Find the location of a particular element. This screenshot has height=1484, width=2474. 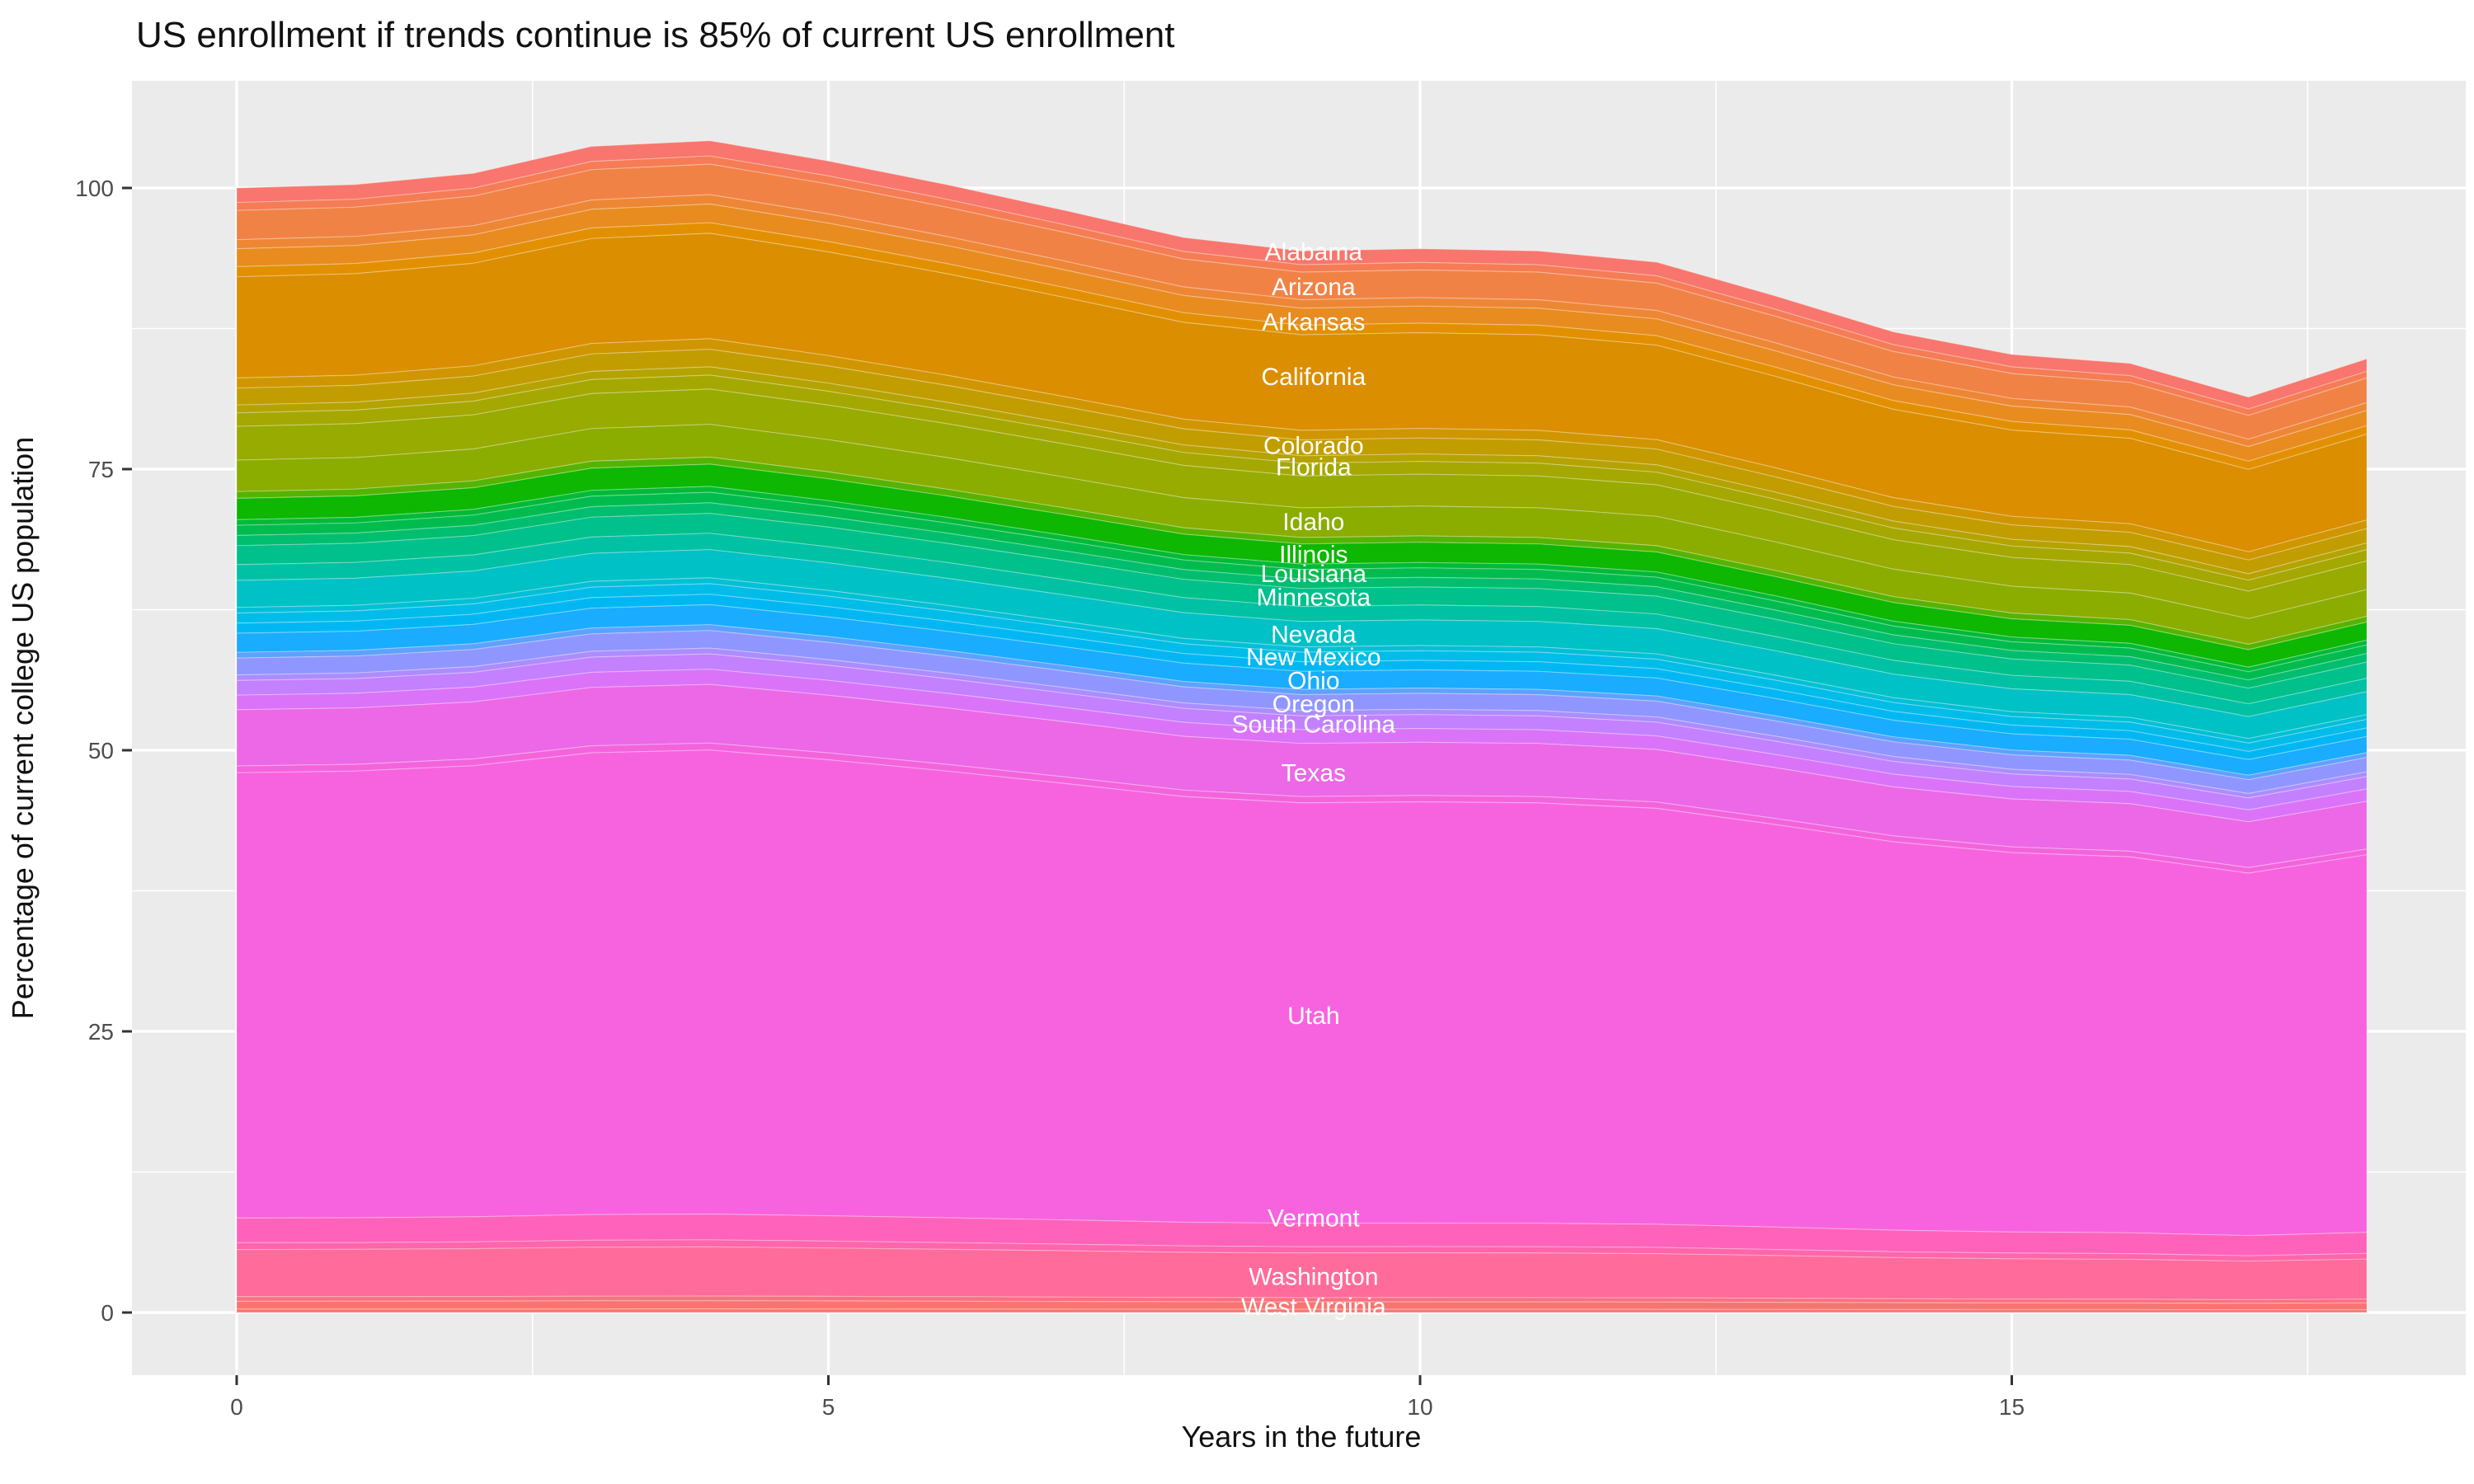

state-label-minnesota: Minnesota is located at coordinates (1314, 597).